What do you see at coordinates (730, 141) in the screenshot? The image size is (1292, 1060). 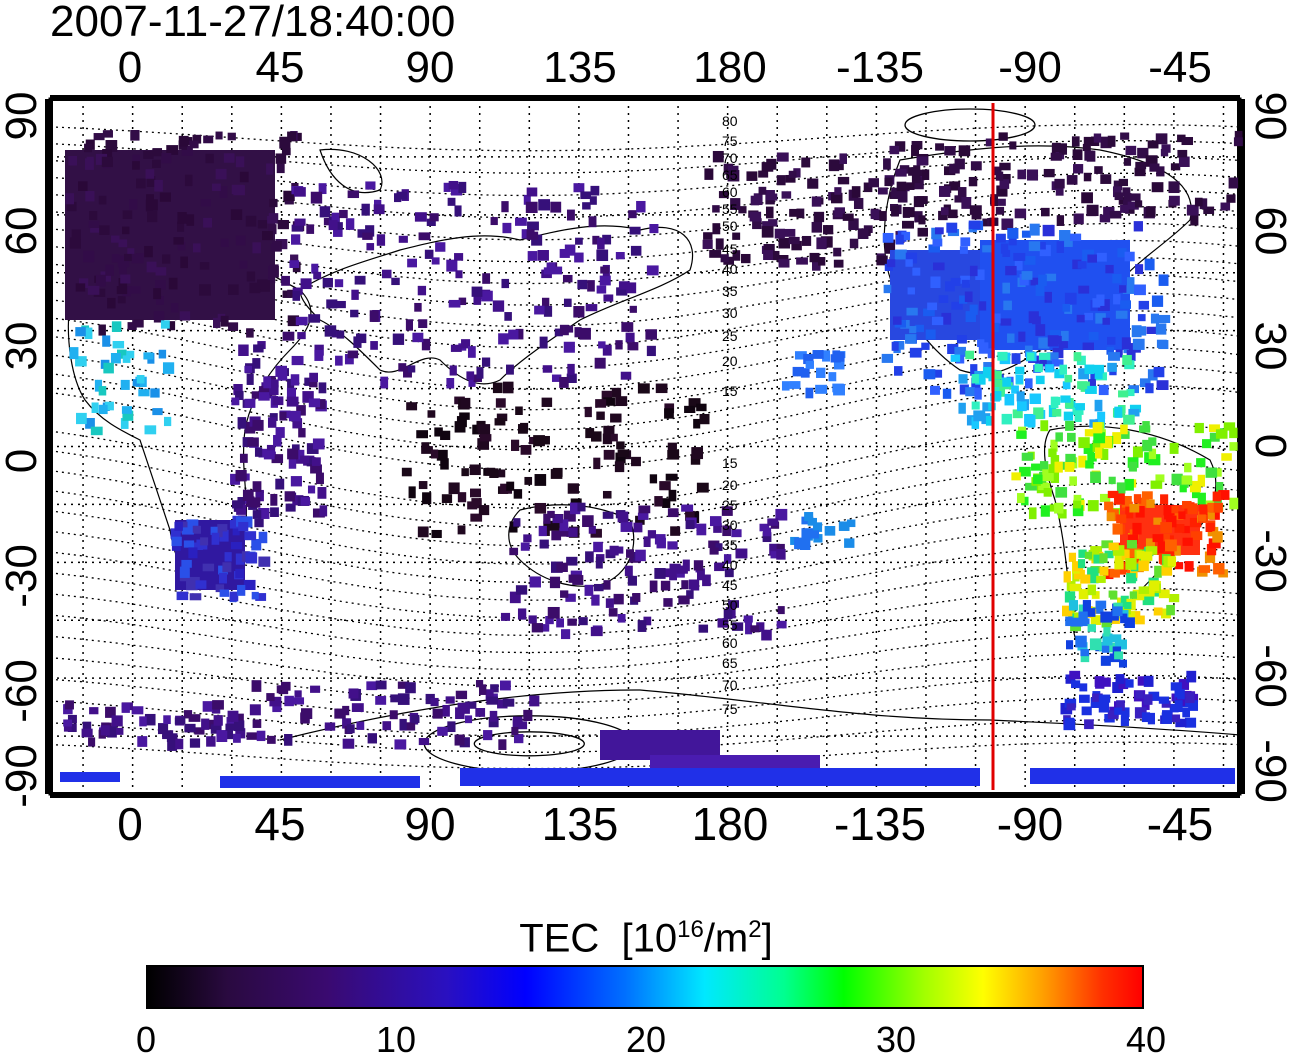 I see `contour-label: 75` at bounding box center [730, 141].